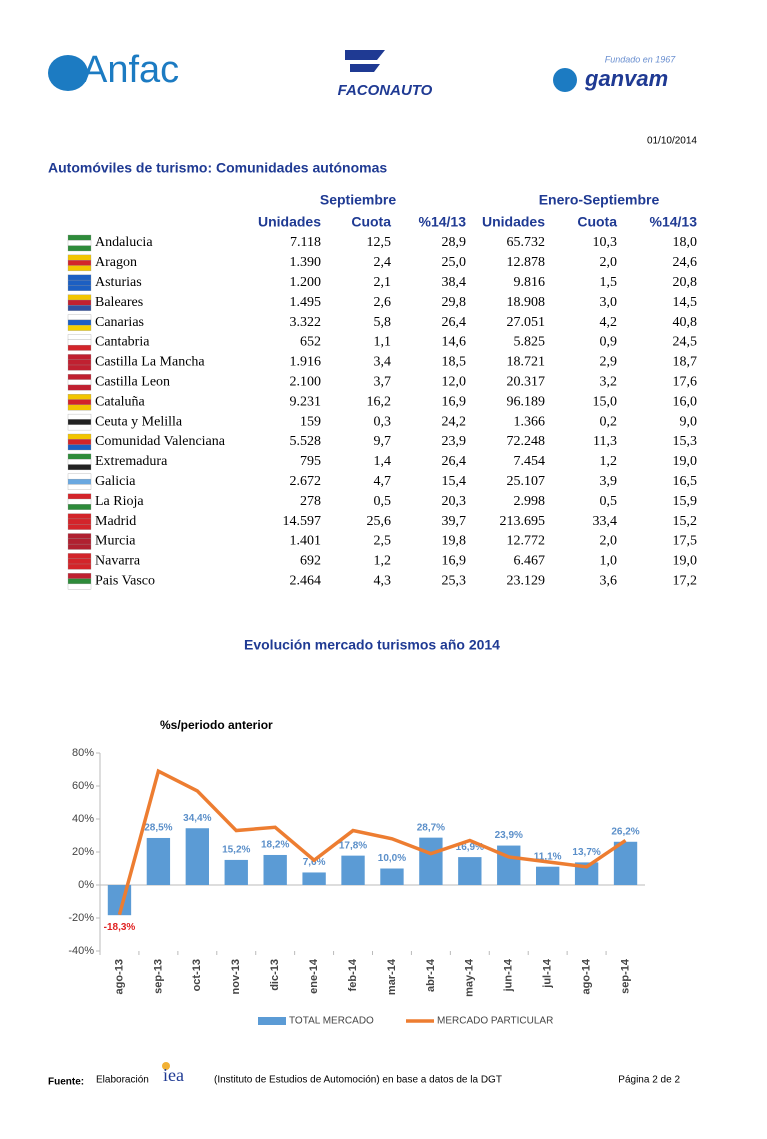 The height and width of the screenshot is (1139, 767). I want to click on cell: 14.597, so click(302, 521).